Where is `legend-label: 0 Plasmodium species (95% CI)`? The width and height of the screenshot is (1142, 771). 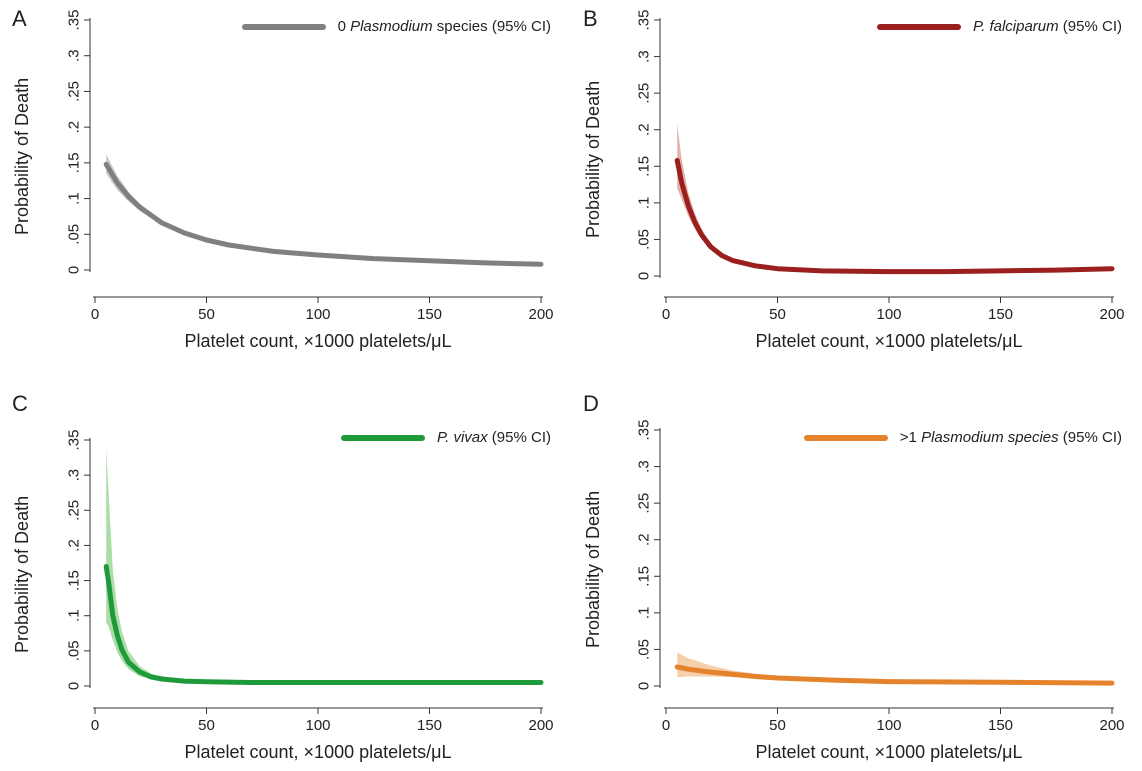 legend-label: 0 Plasmodium species (95% CI) is located at coordinates (444, 26).